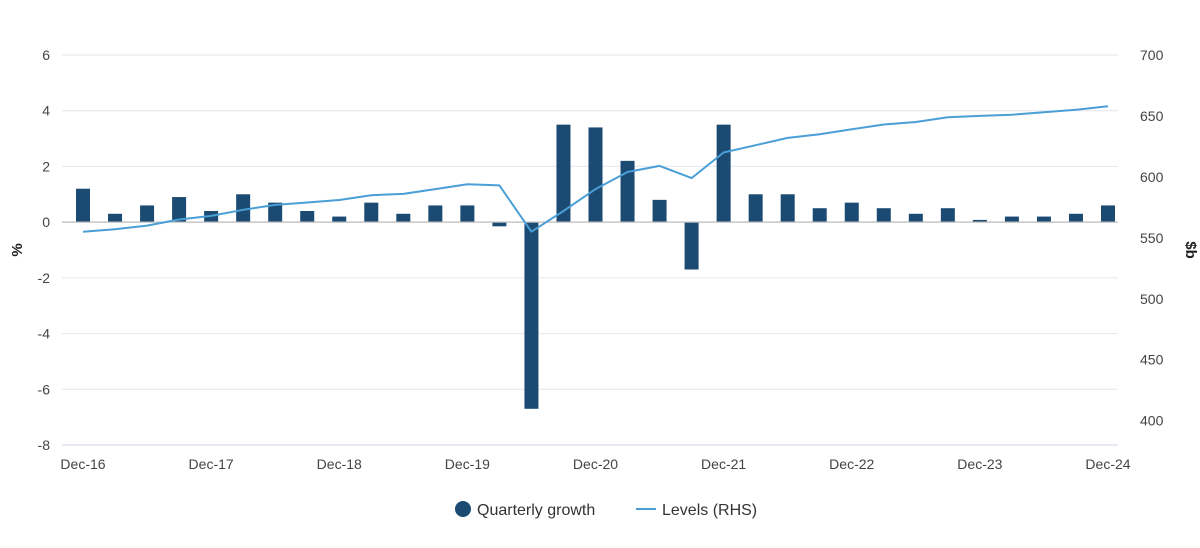 This screenshot has width=1200, height=548. What do you see at coordinates (1152, 55) in the screenshot?
I see `y2-tick-label: 700` at bounding box center [1152, 55].